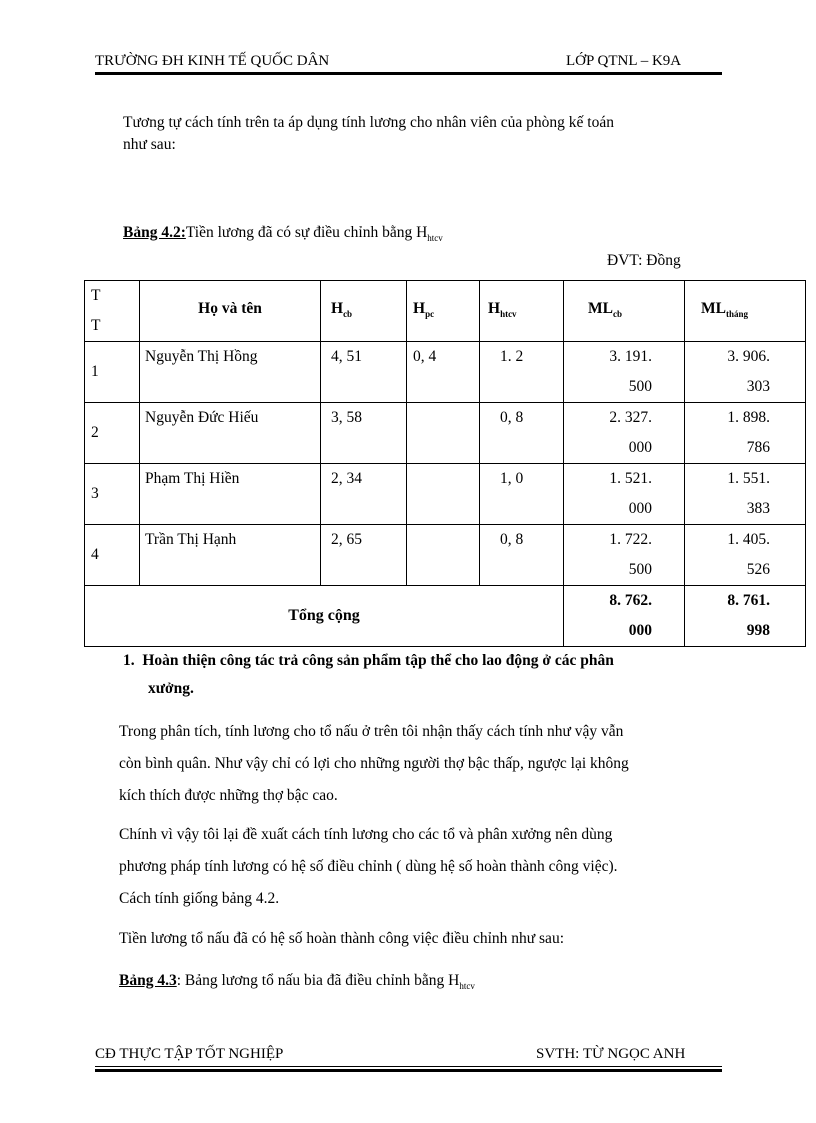  What do you see at coordinates (605, 310) in the screenshot?
I see `header-mlcb: MLcb` at bounding box center [605, 310].